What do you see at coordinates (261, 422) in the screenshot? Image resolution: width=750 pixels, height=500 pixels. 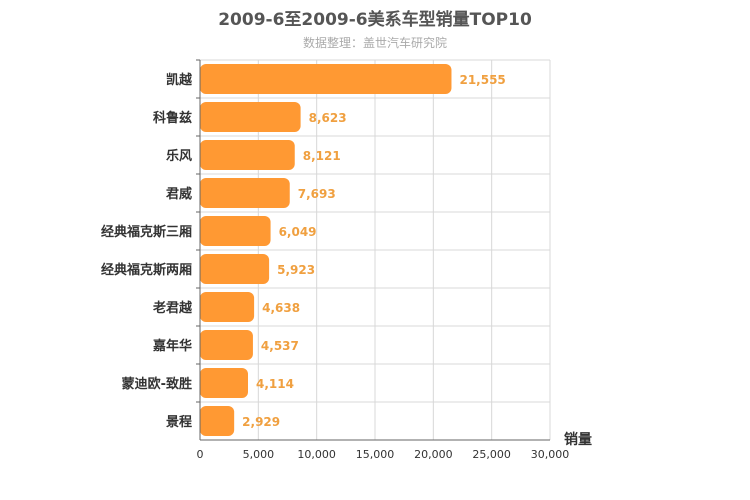 I see `value-label: 2,929` at bounding box center [261, 422].